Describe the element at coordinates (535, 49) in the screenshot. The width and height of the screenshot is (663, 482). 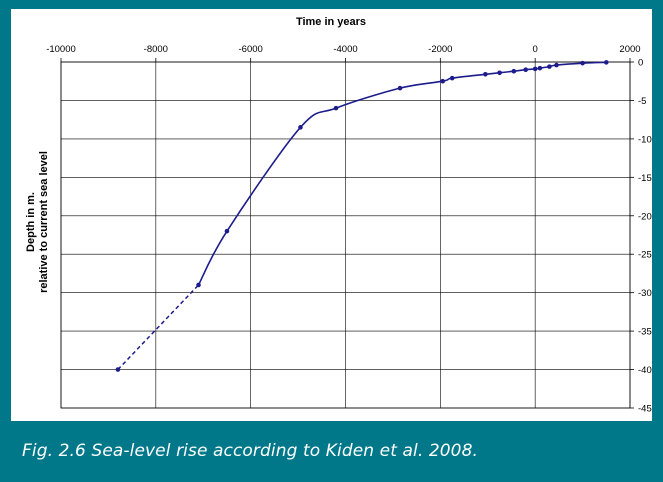
I see `x-tick-label: 0` at that location.